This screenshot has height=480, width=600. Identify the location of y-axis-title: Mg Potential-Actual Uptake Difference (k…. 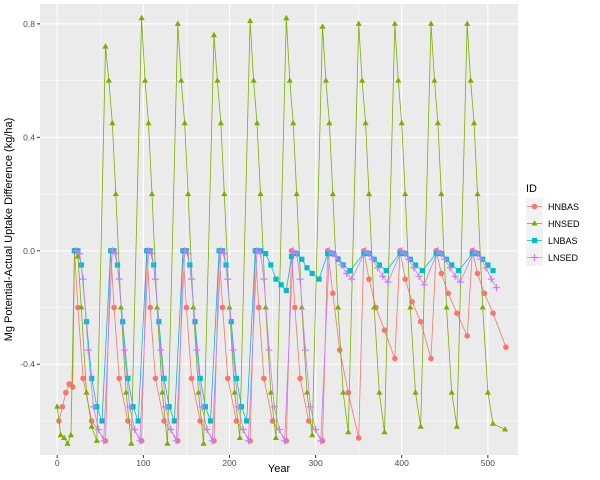
(9, 230).